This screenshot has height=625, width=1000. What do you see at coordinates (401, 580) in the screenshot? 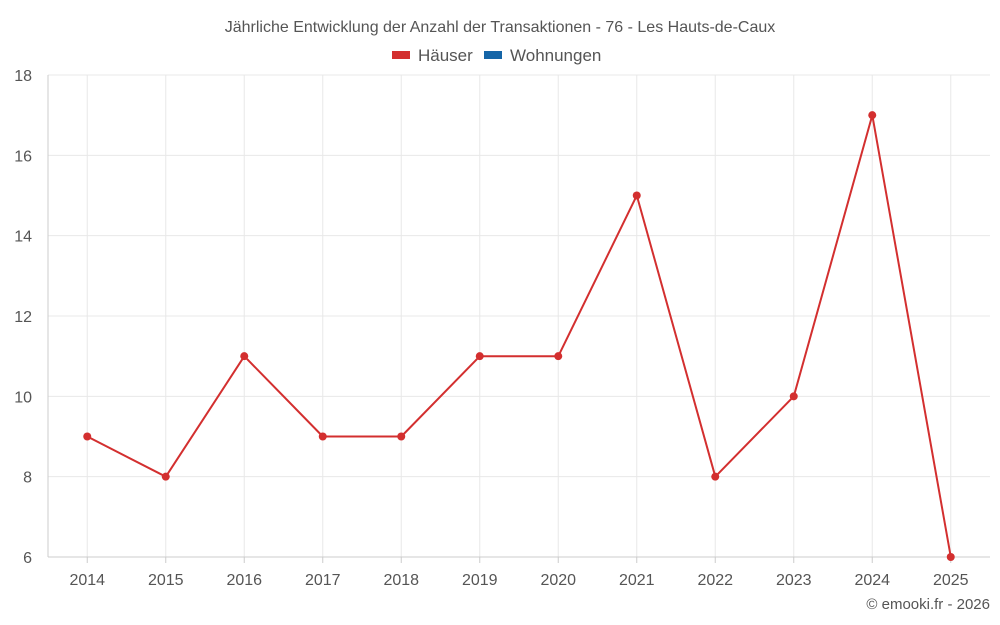
I see `x-tick-label: 2018` at bounding box center [401, 580].